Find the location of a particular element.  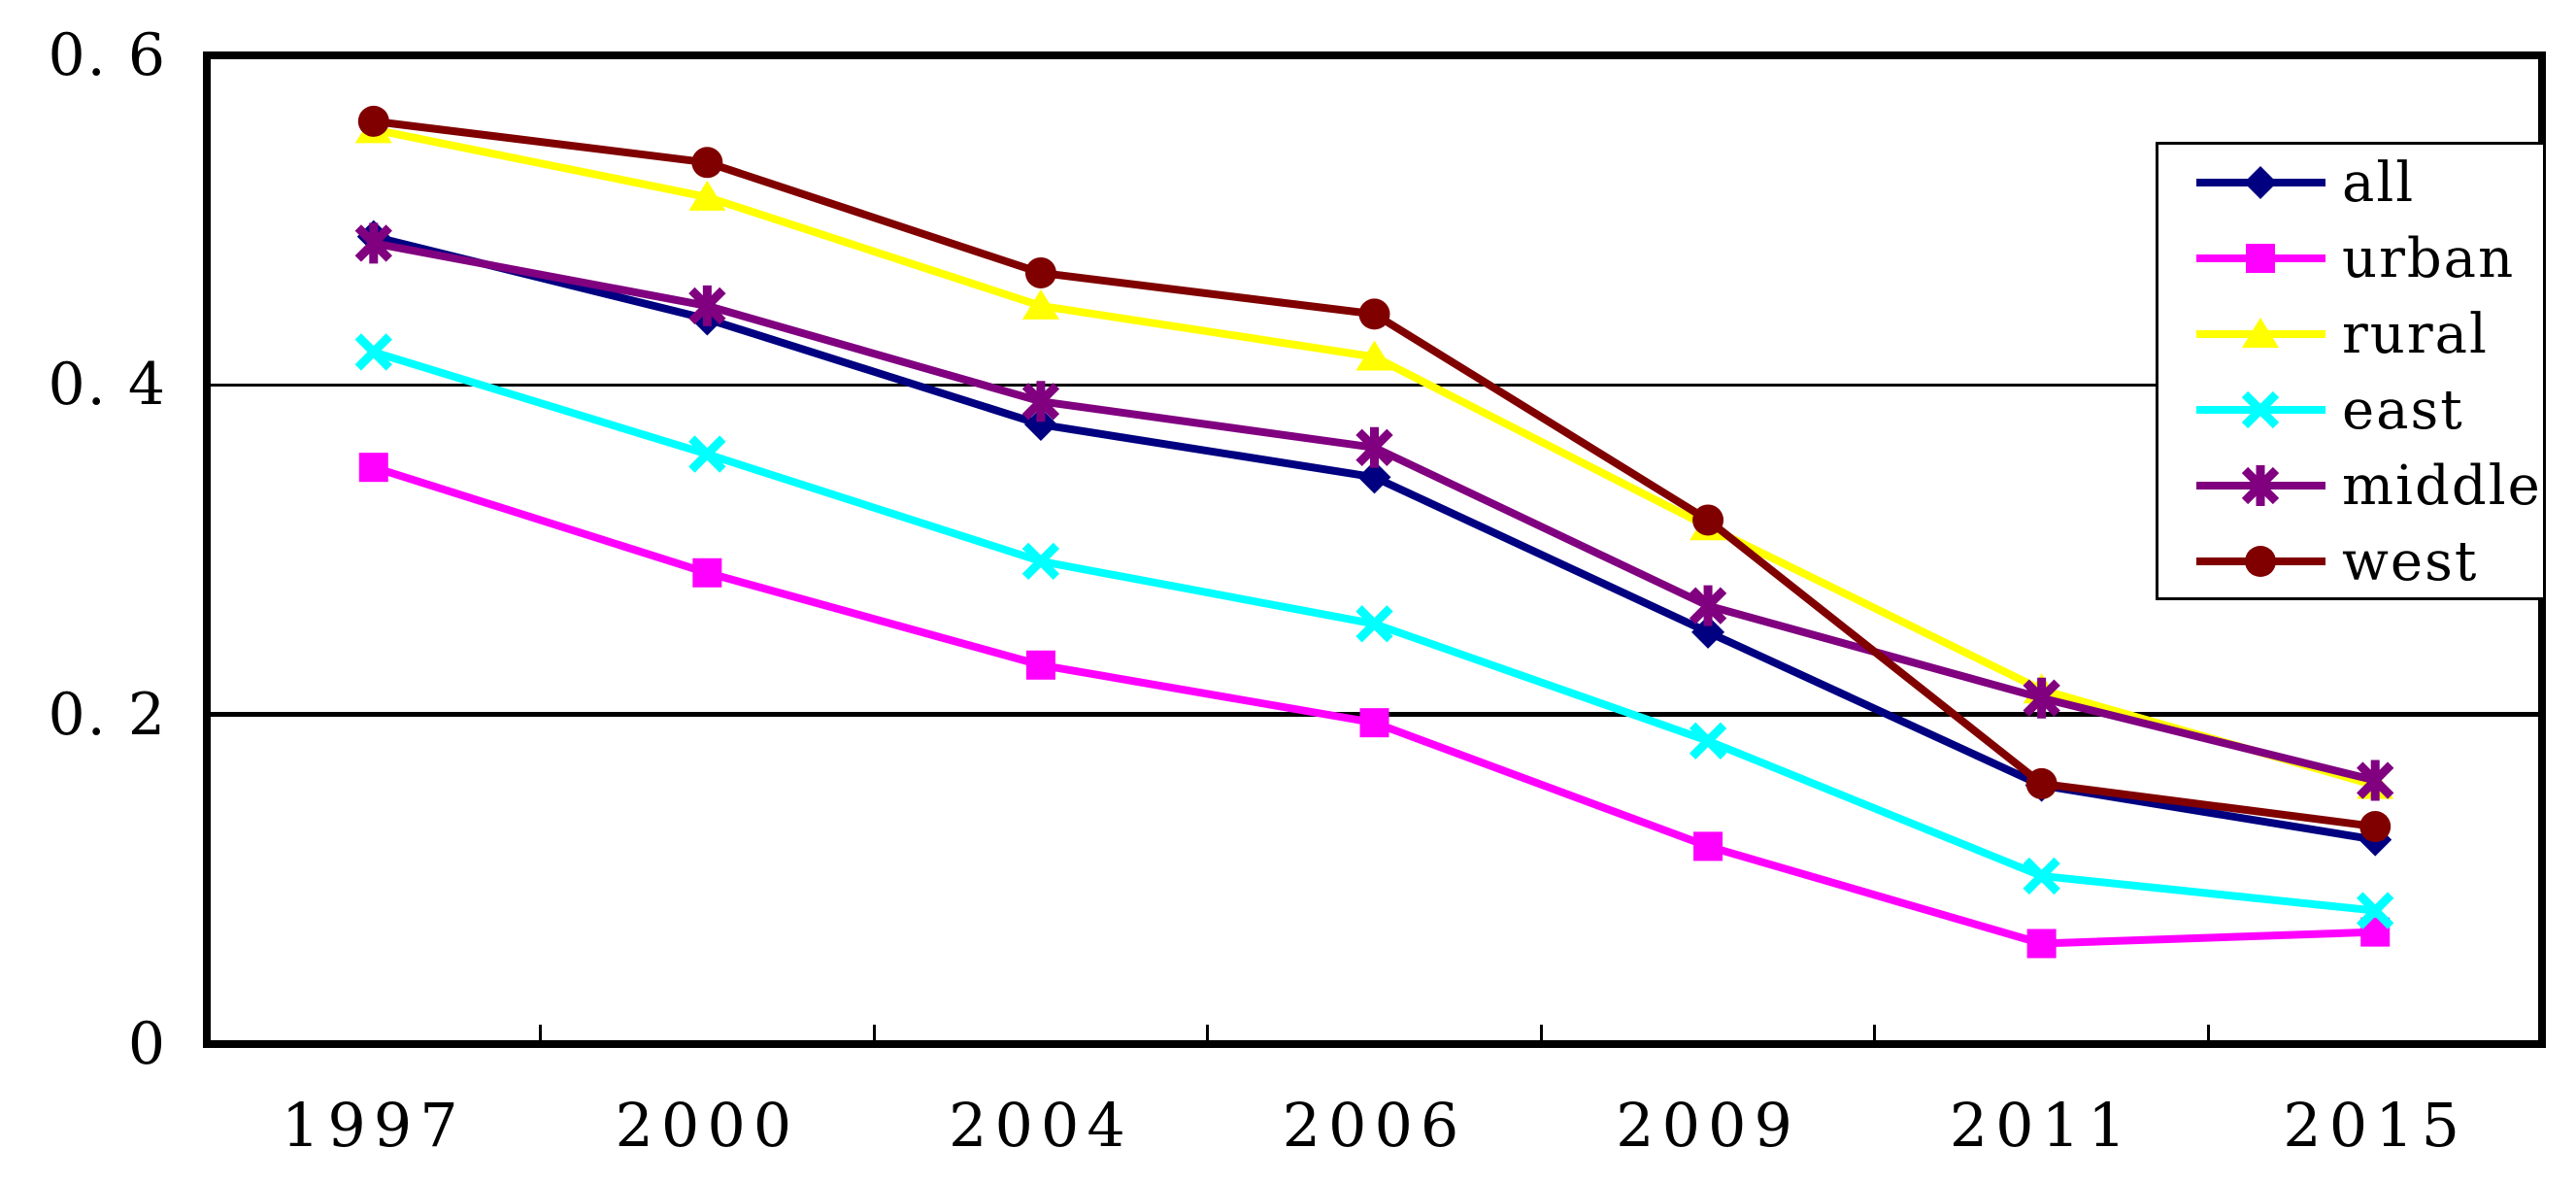

triangle-marker is located at coordinates (2260, 333).